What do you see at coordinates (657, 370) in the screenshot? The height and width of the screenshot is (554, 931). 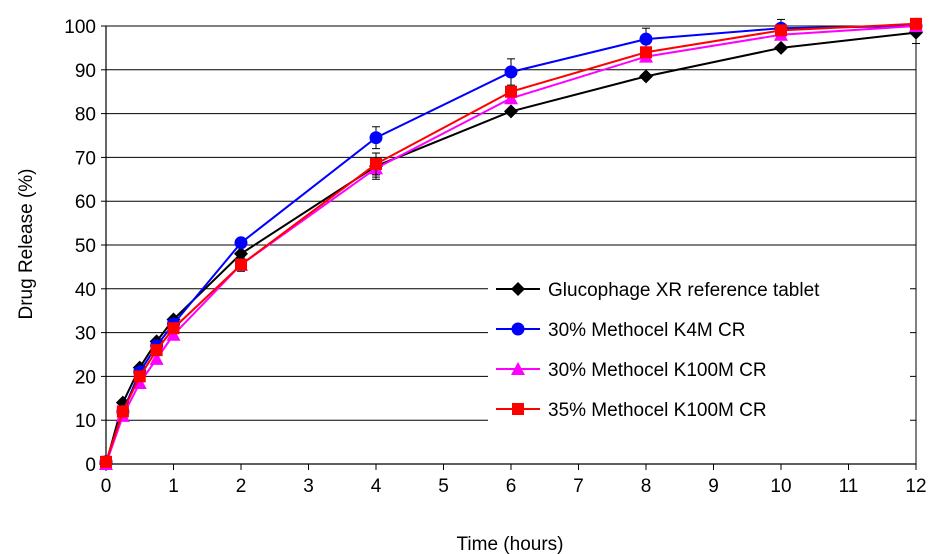 I see `legend-label: 30% Methocel K100M CR` at bounding box center [657, 370].